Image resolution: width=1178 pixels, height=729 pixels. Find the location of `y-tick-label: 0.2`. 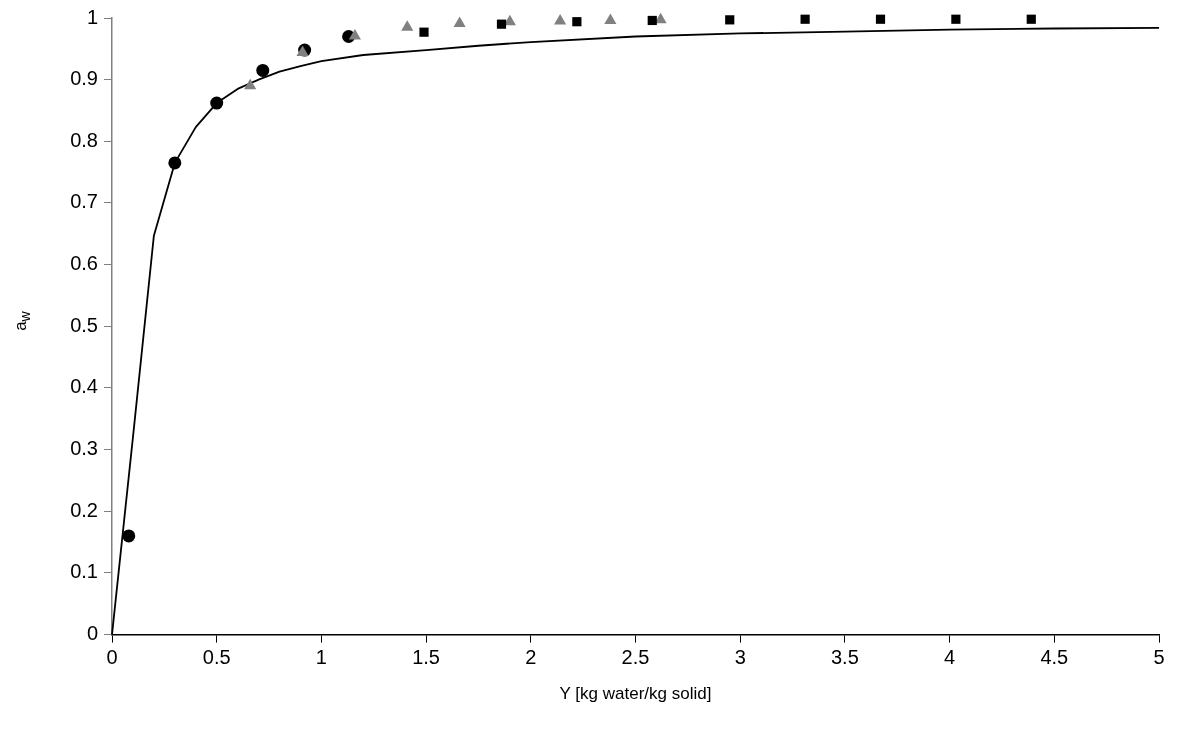

y-tick-label: 0.2 is located at coordinates (84, 509).